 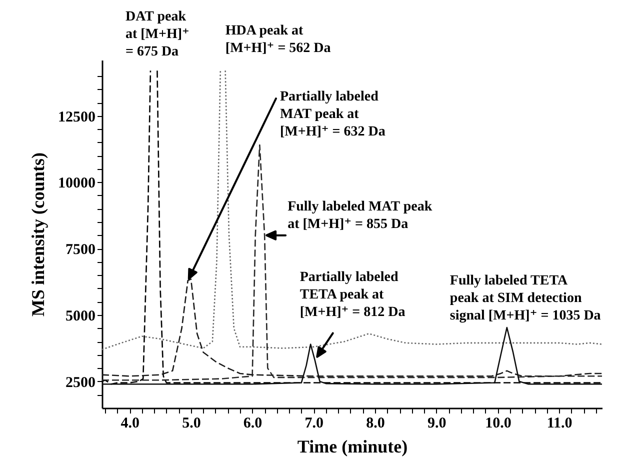 I want to click on annotation: Fully labeled MAT peak at [M+H]⁺ = 855 Da, so click(x=360, y=215).